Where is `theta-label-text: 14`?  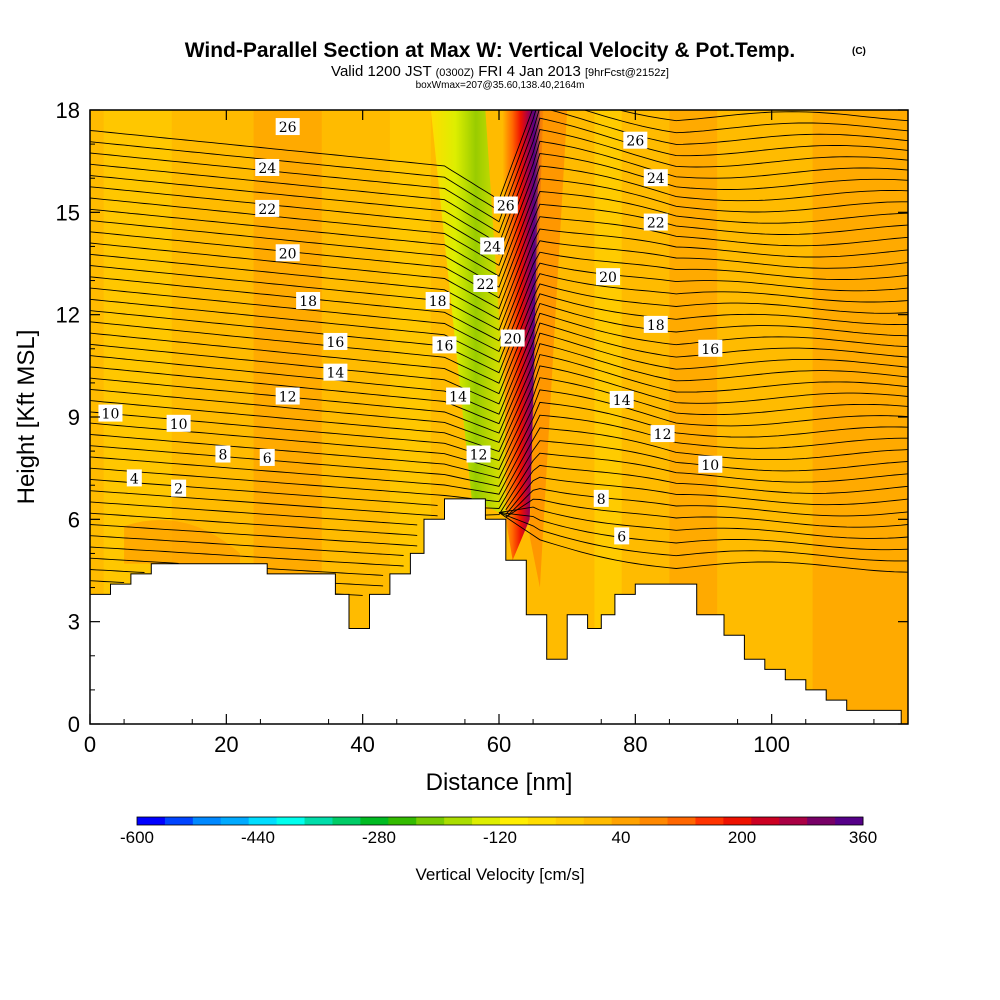
theta-label-text: 14 is located at coordinates (458, 398).